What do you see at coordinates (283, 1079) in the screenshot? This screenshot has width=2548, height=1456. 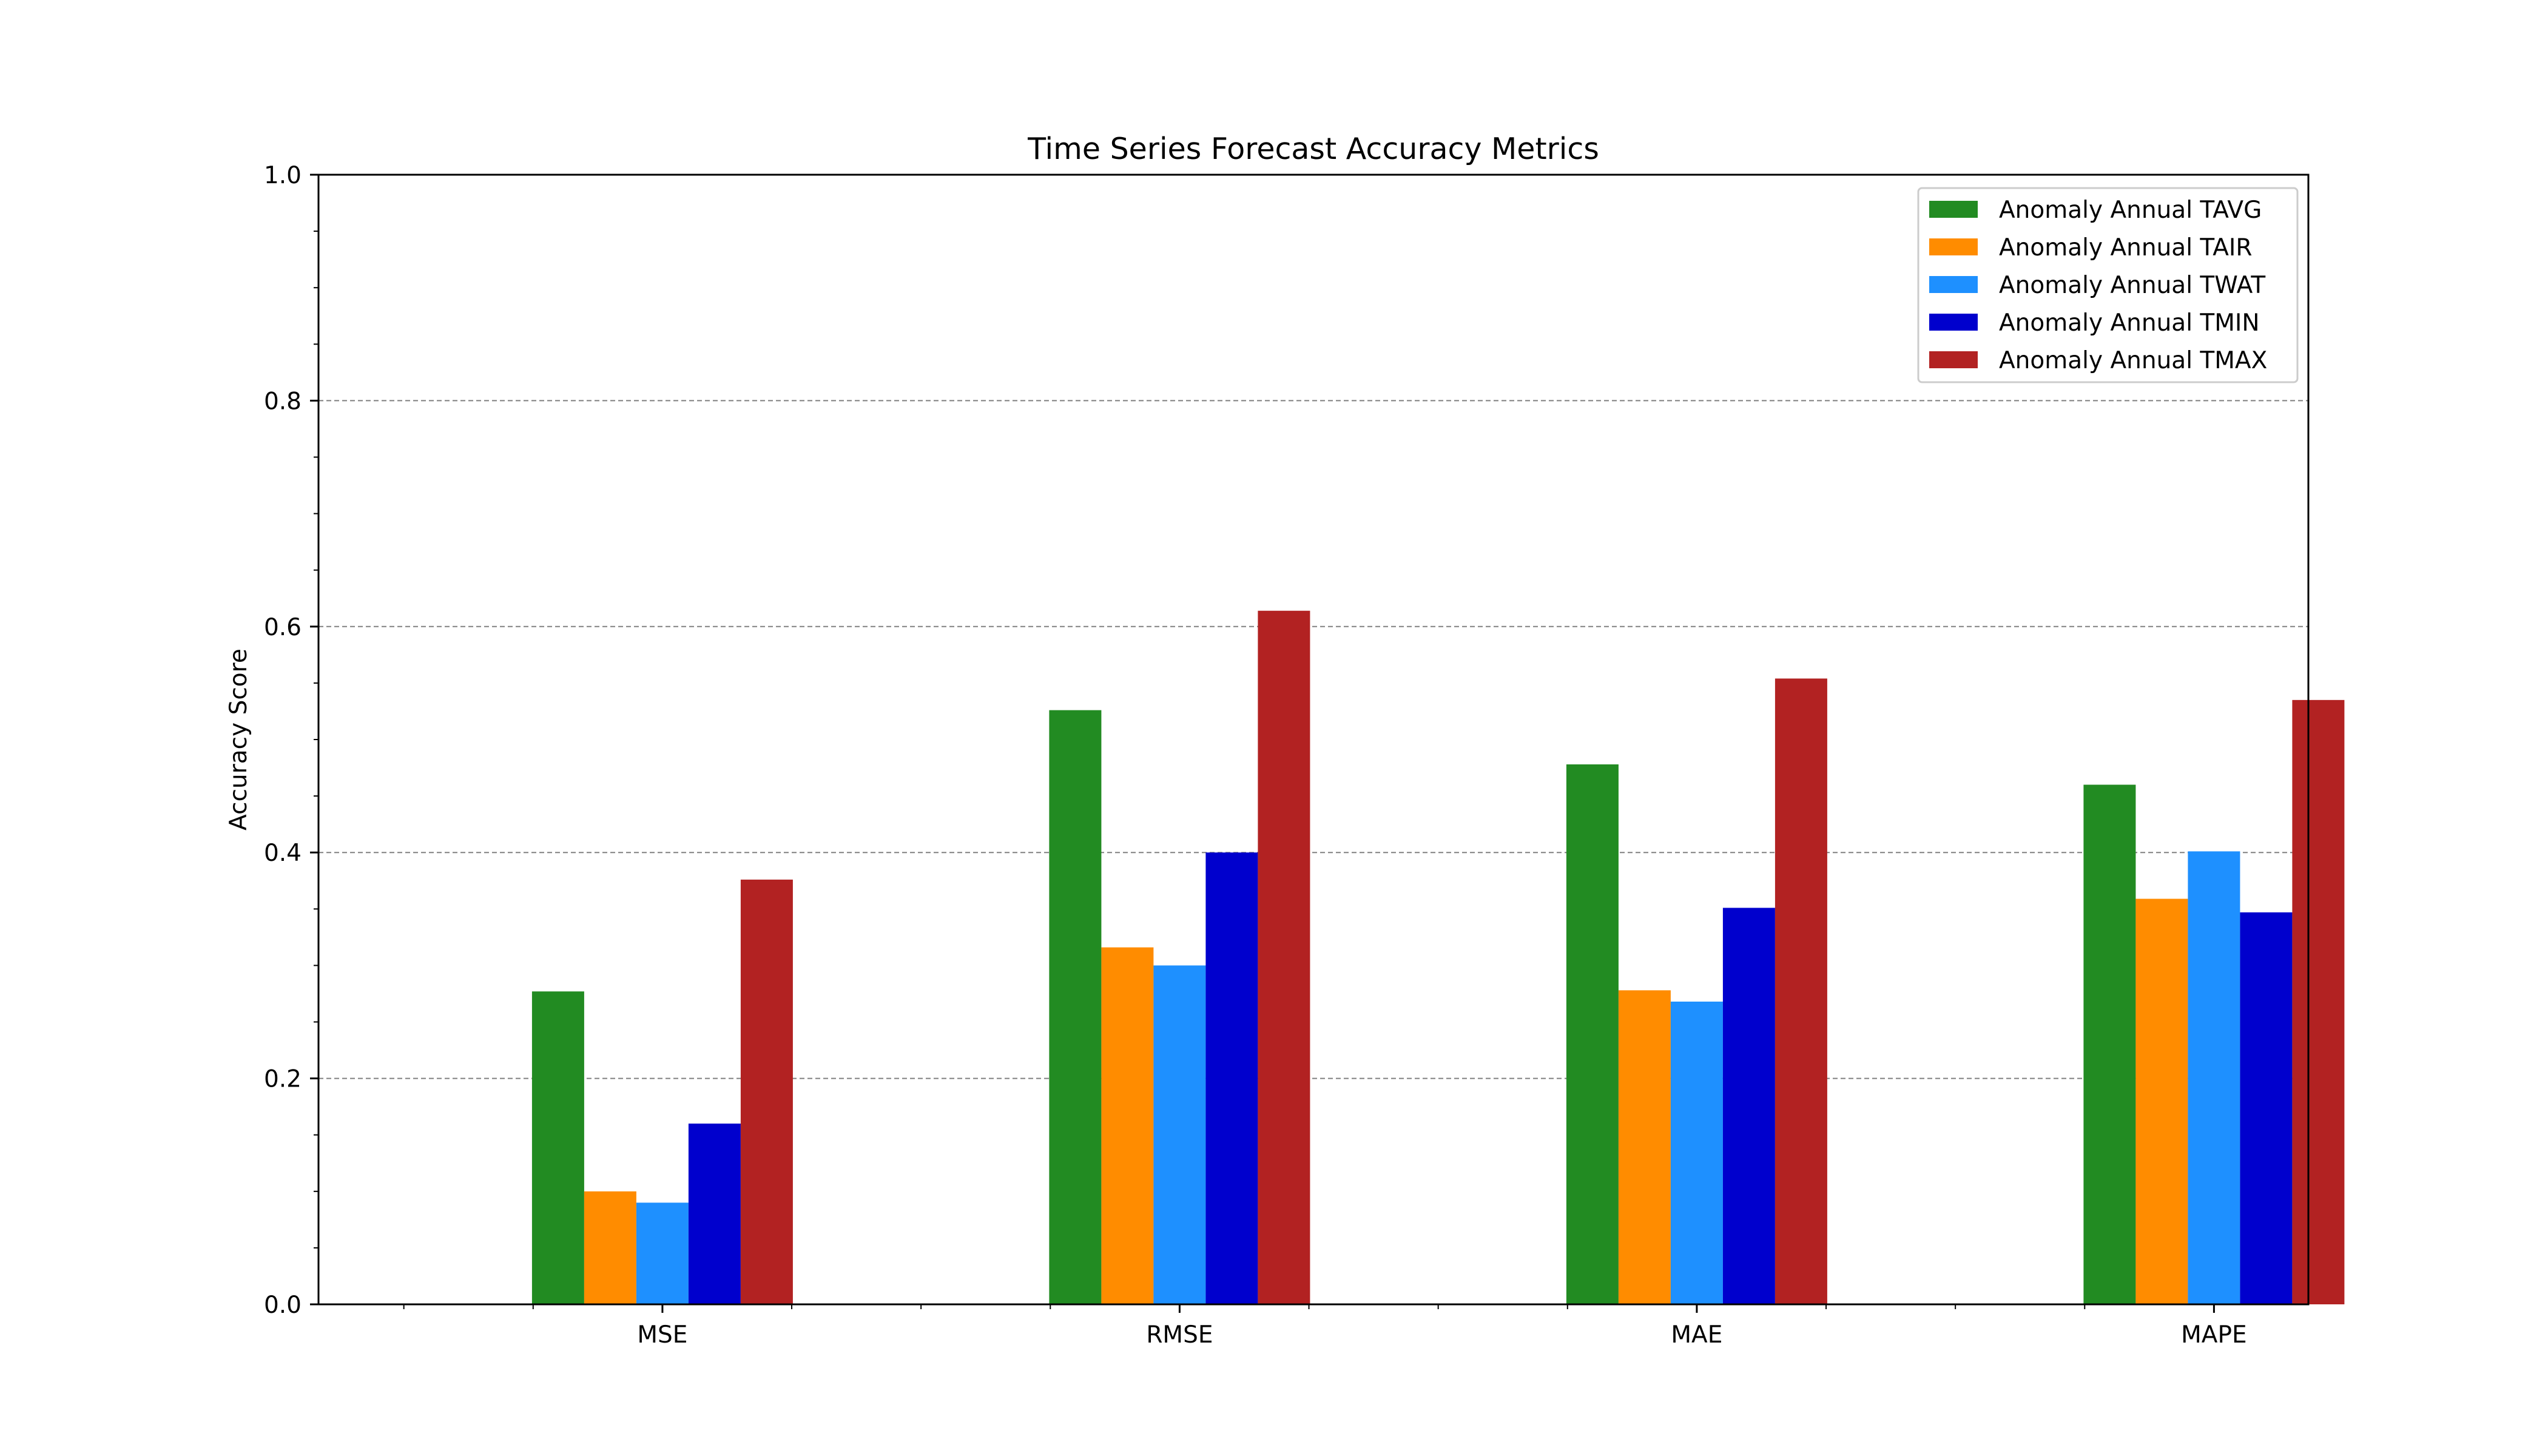 I see `y-tick-label: 0.2` at bounding box center [283, 1079].